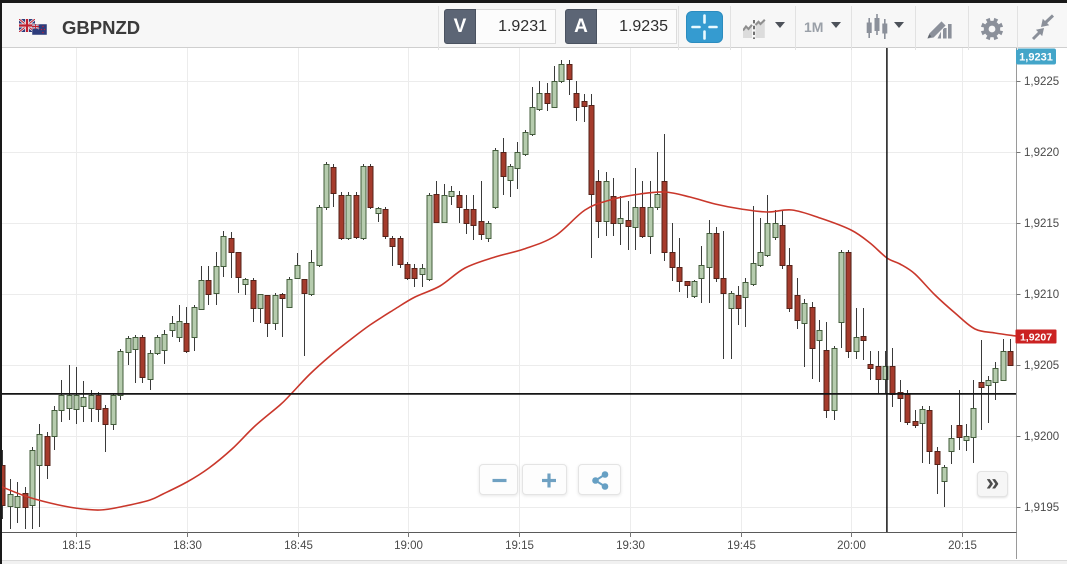  What do you see at coordinates (1041, 437) in the screenshot?
I see `svg-text: 1,9200` at bounding box center [1041, 437].